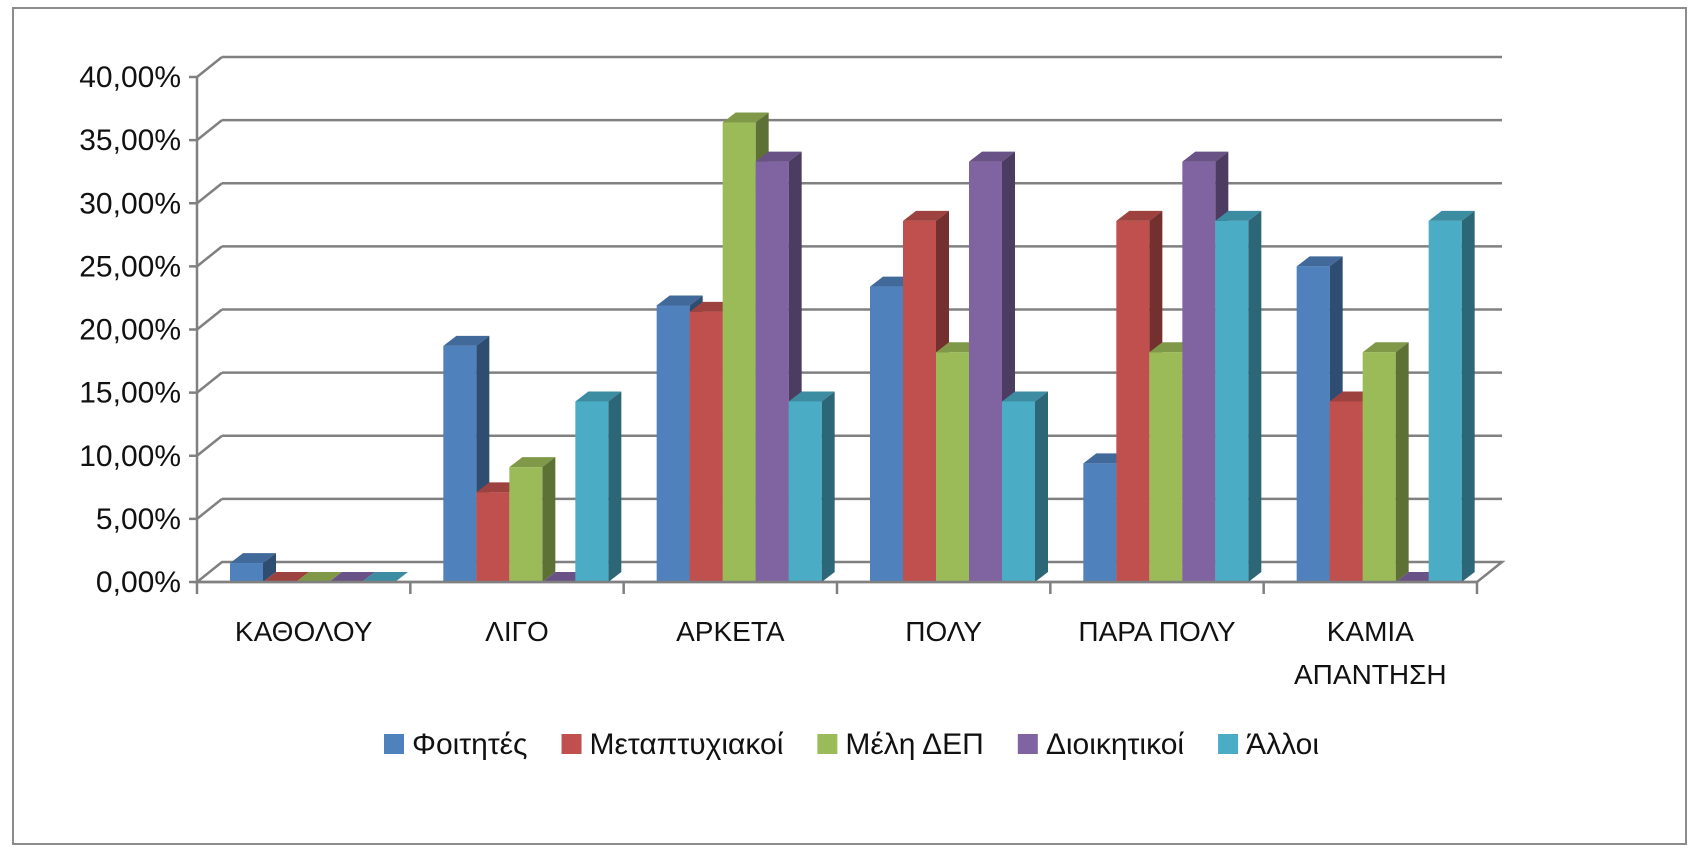 The image size is (1697, 853). Describe the element at coordinates (1115, 744) in the screenshot. I see `legend-label: Διοικητικοί` at that location.